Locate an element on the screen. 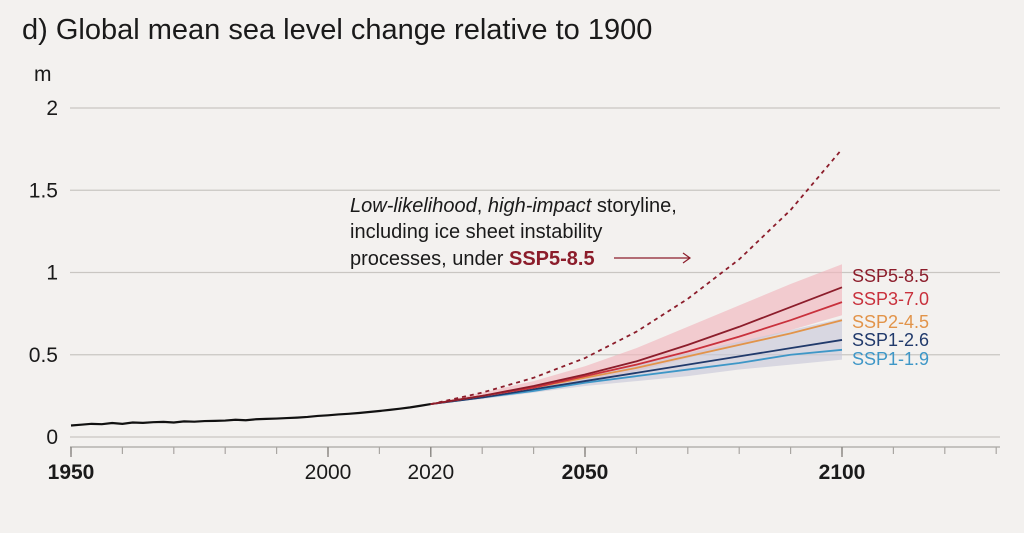  uncertainty-bands is located at coordinates (636, 334).